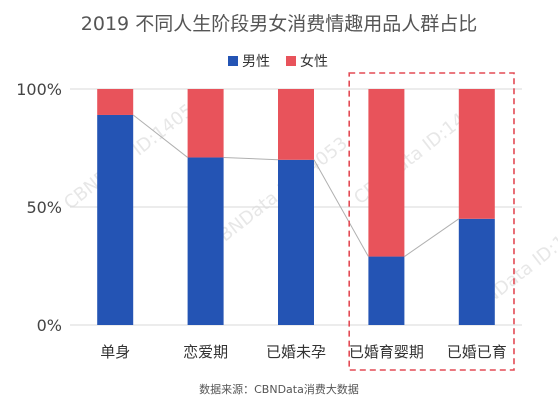  What do you see at coordinates (205, 352) in the screenshot?
I see `x-tick-label: 恋爱期` at bounding box center [205, 352].